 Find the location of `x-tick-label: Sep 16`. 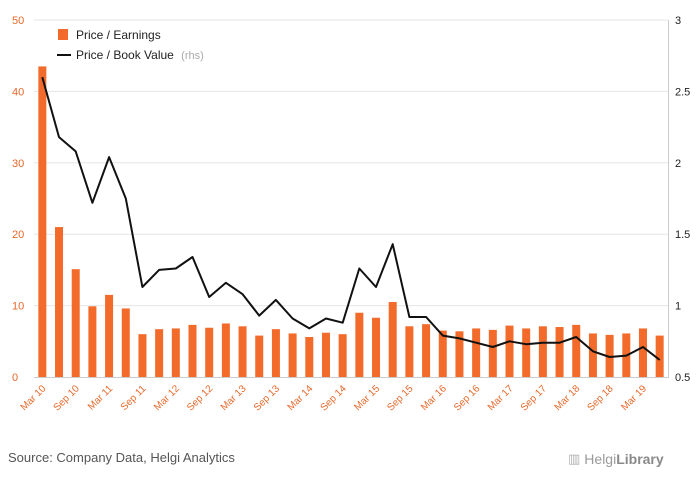

x-tick-label: Sep 16 is located at coordinates (467, 398).